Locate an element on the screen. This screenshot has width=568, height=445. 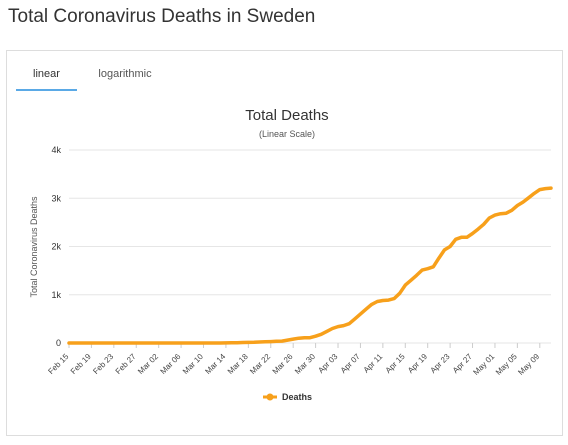
y-axis-label: Total Coronavirus Deaths is located at coordinates (34, 247).